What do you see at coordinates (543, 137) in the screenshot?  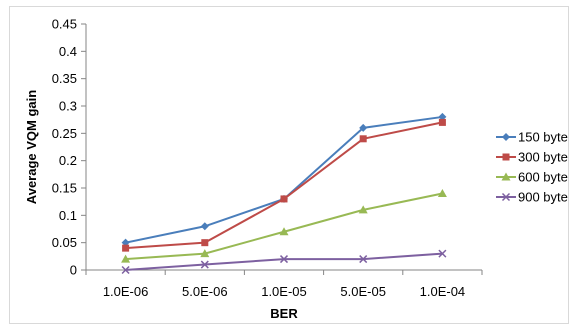 I see `legend-label: 150 byte` at bounding box center [543, 137].